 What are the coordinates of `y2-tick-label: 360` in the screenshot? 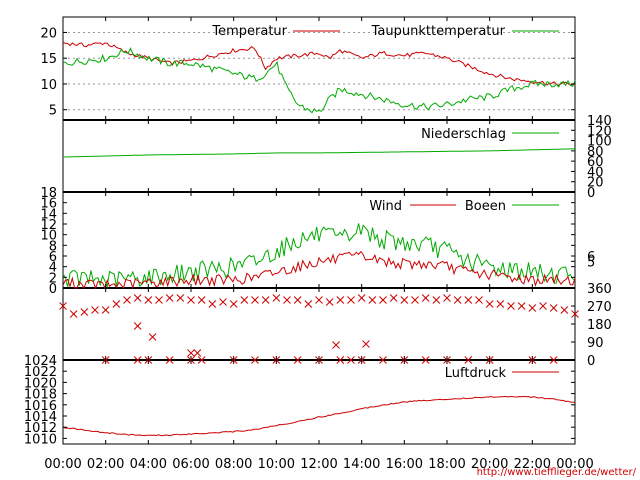 It's located at (599, 289).